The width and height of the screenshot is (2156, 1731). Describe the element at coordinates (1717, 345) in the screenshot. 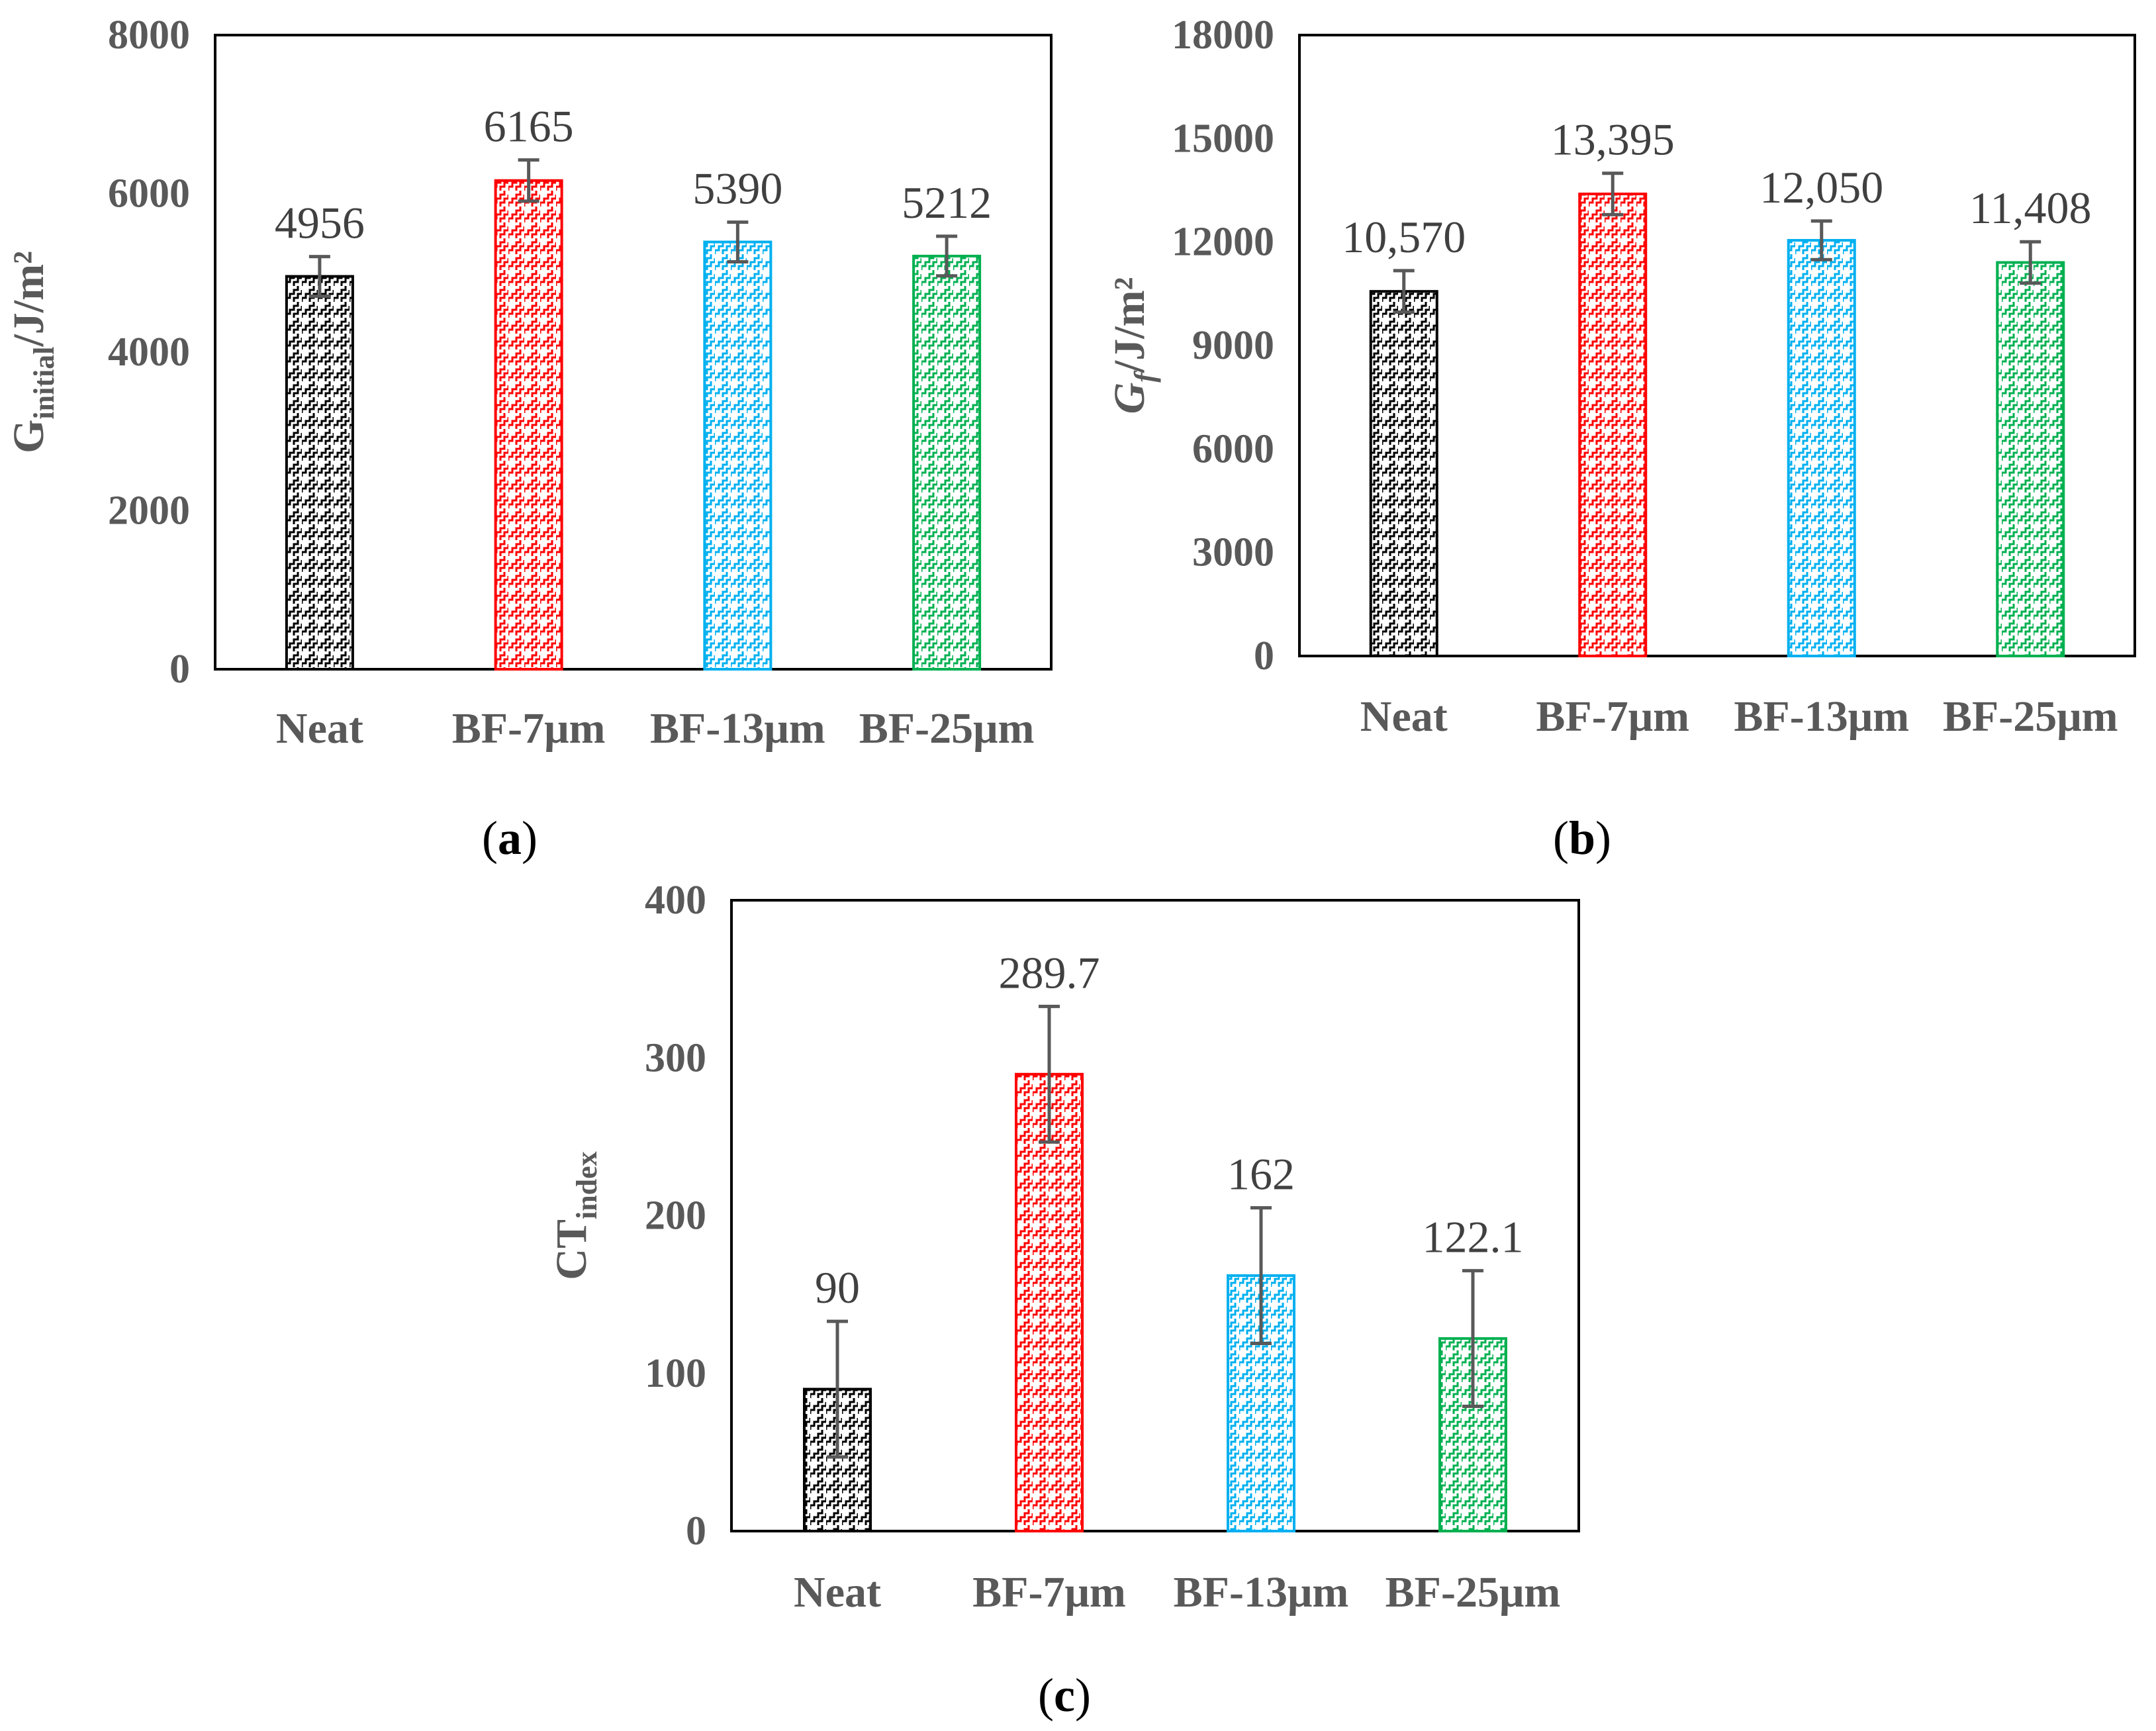

I see `plot-frame-b` at that location.